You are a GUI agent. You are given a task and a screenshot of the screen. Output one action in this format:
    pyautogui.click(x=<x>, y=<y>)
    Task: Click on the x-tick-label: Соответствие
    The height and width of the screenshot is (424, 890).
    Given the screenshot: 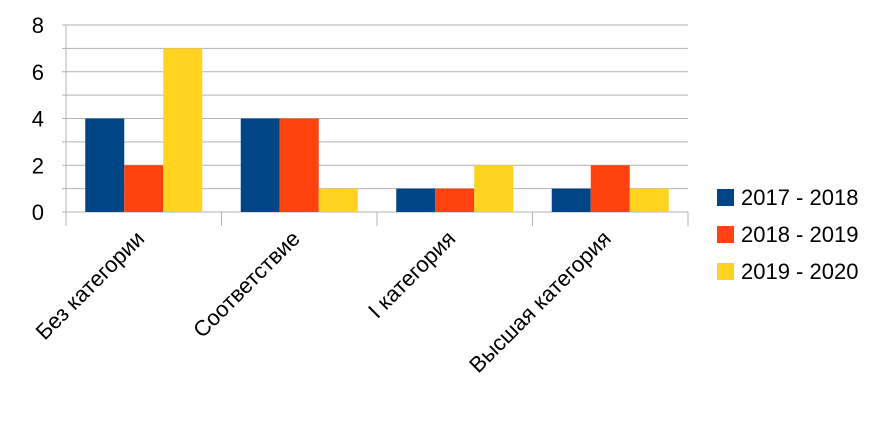 What is the action you would take?
    pyautogui.click(x=246, y=284)
    